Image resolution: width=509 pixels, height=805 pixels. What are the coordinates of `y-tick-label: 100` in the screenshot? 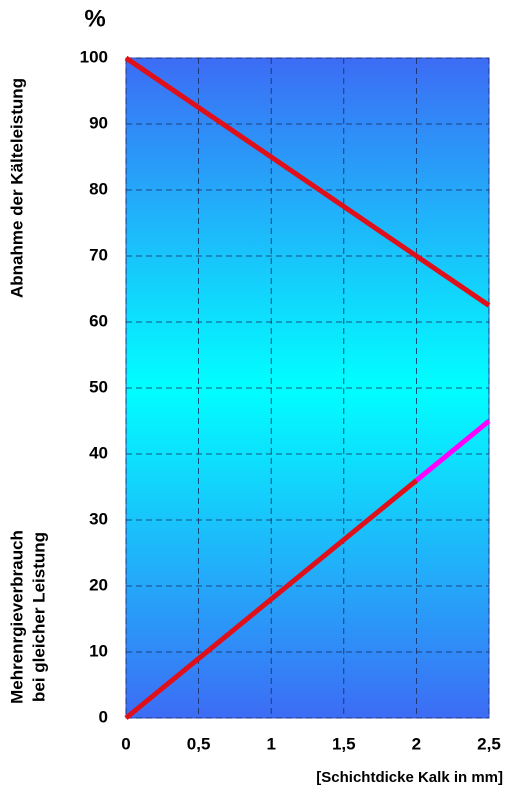 It's located at (94, 56).